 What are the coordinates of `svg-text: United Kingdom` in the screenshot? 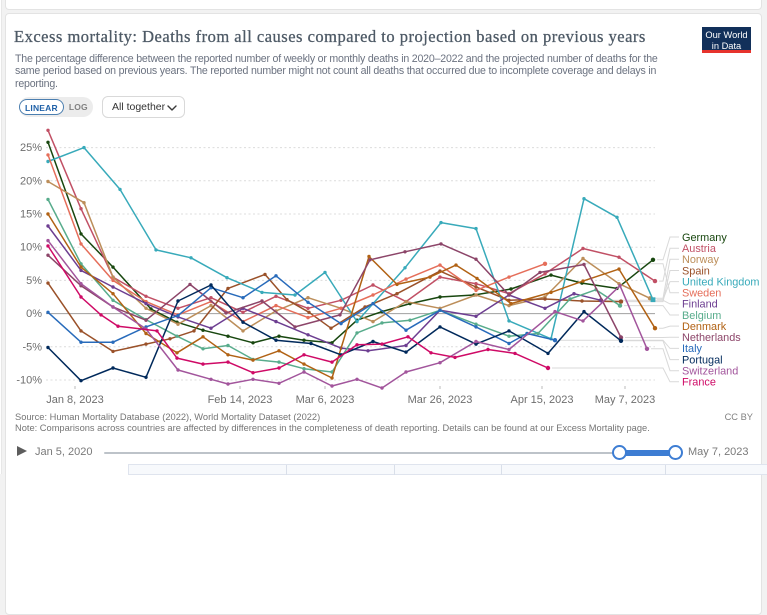 It's located at (721, 282).